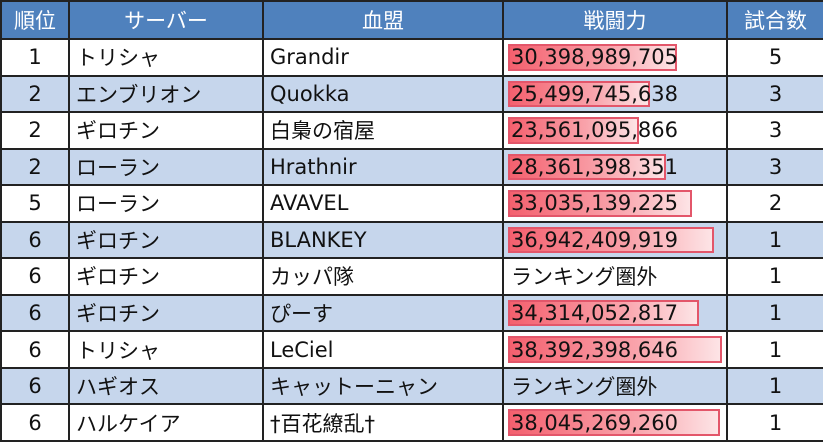 Image resolution: width=823 pixels, height=442 pixels. I want to click on power-cell: 25,499,745,638, so click(615, 94).